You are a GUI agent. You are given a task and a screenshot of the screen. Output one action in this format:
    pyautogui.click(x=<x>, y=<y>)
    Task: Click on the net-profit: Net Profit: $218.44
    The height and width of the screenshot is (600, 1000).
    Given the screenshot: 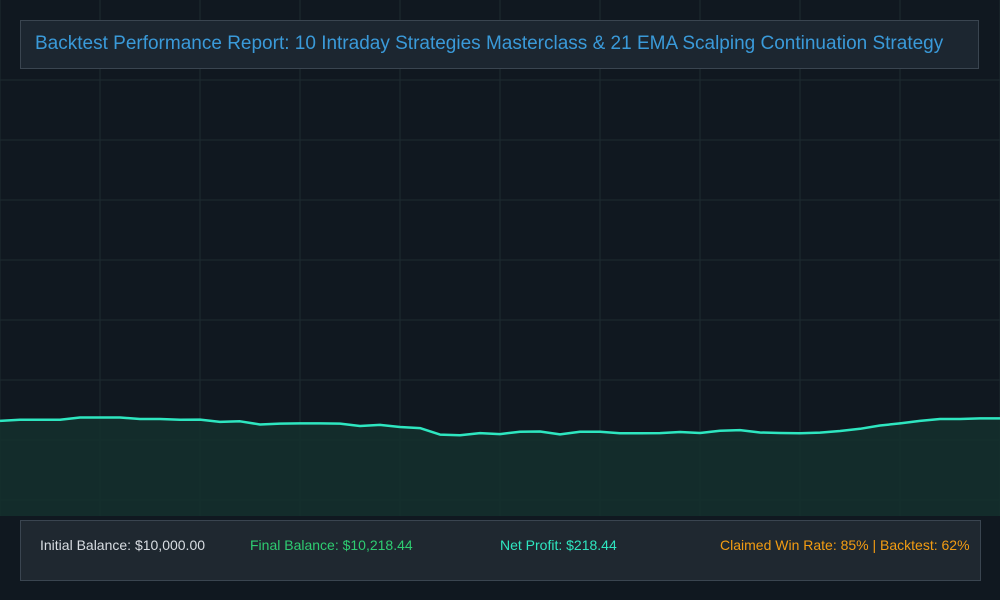 What is the action you would take?
    pyautogui.click(x=558, y=545)
    